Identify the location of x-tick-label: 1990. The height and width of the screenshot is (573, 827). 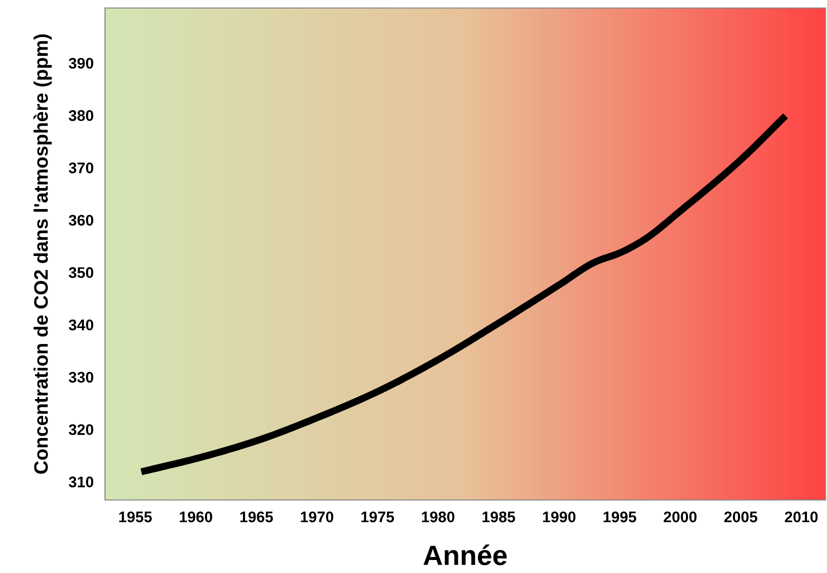
(559, 517).